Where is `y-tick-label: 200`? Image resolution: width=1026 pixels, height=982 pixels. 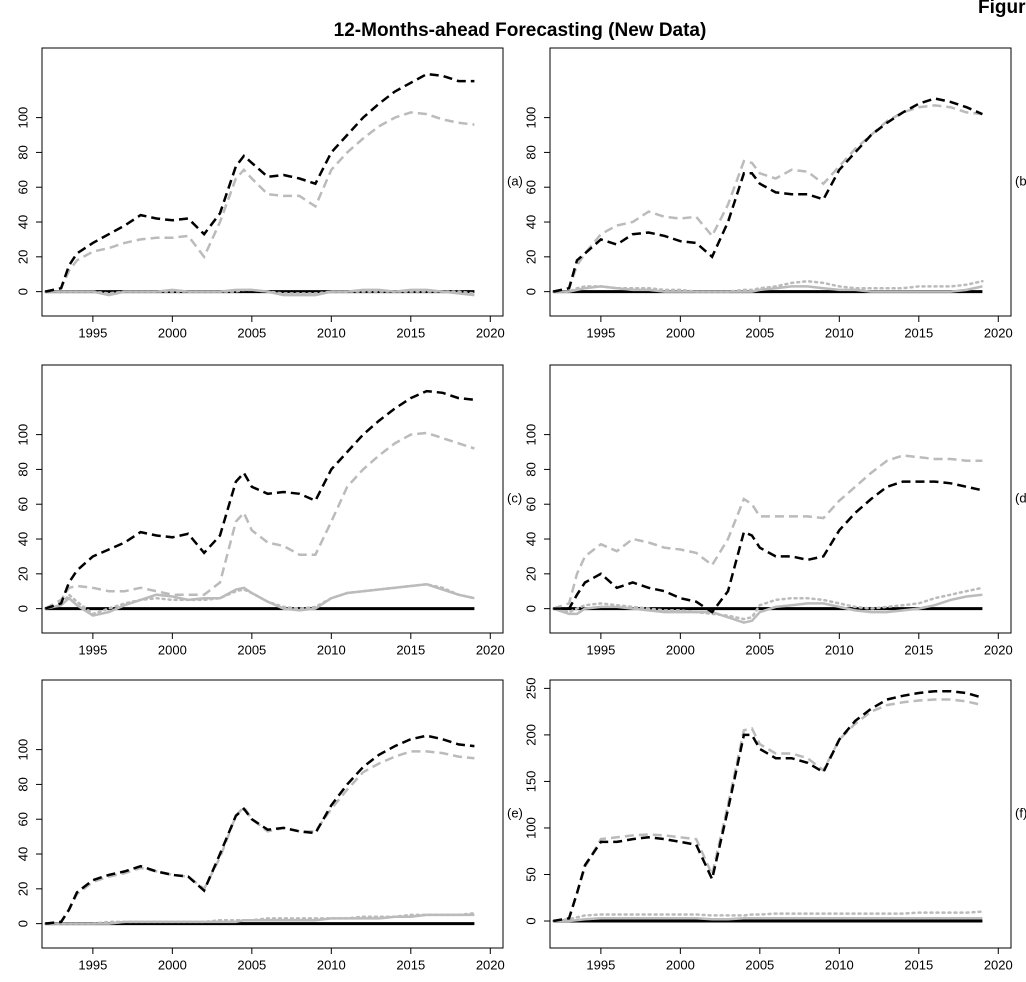 y-tick-label: 200 is located at coordinates (530, 735).